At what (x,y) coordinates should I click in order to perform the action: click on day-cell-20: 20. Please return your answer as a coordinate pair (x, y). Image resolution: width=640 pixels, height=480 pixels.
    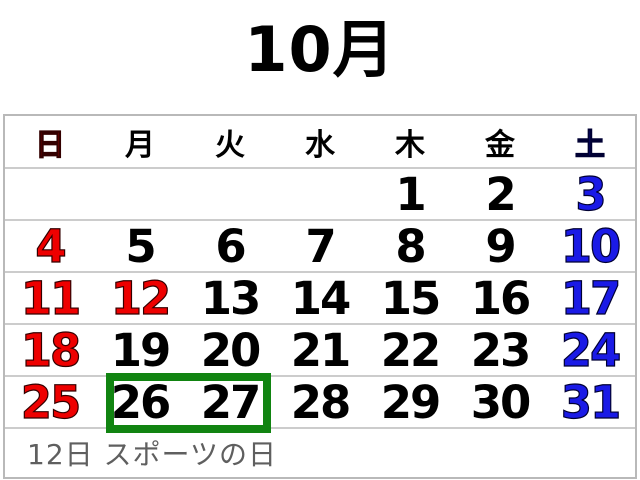
    Looking at the image, I should click on (231, 350).